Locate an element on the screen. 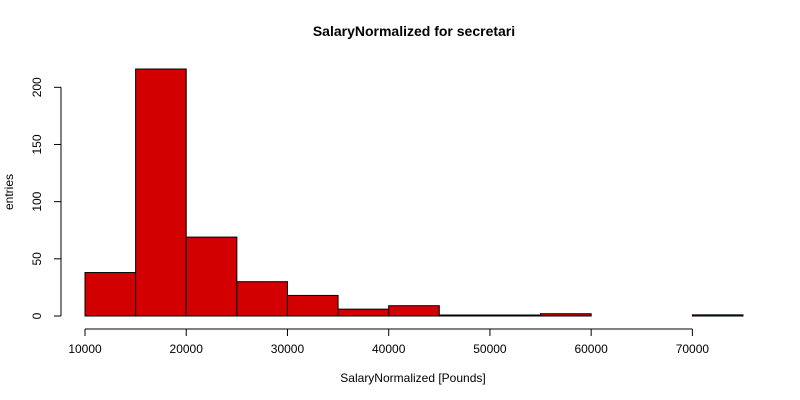  x-tick-label: 20000 is located at coordinates (187, 349).